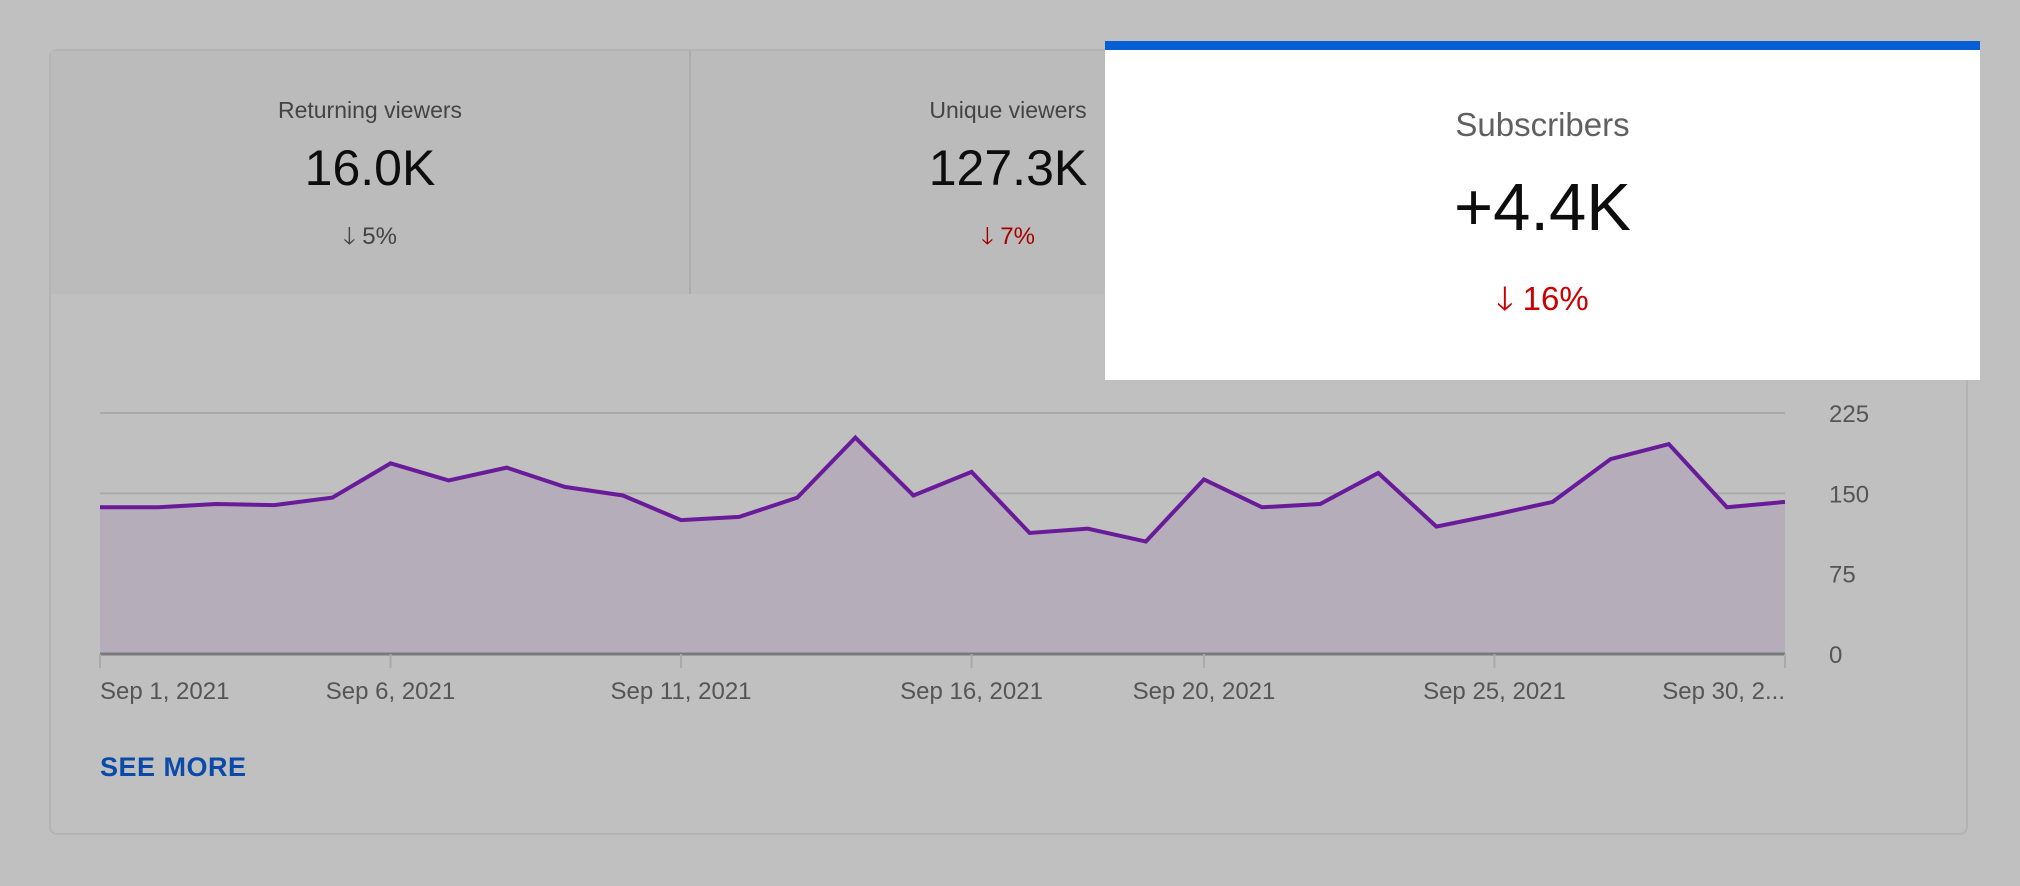  Describe the element at coordinates (1849, 494) in the screenshot. I see `y-tick-label: 150` at that location.